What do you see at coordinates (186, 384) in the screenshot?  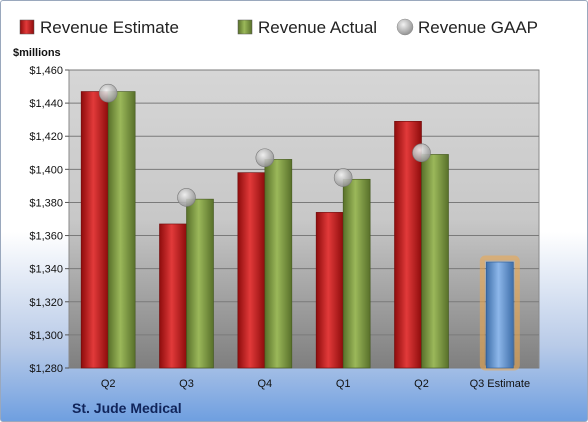 I see `x-tick-label: Q3` at bounding box center [186, 384].